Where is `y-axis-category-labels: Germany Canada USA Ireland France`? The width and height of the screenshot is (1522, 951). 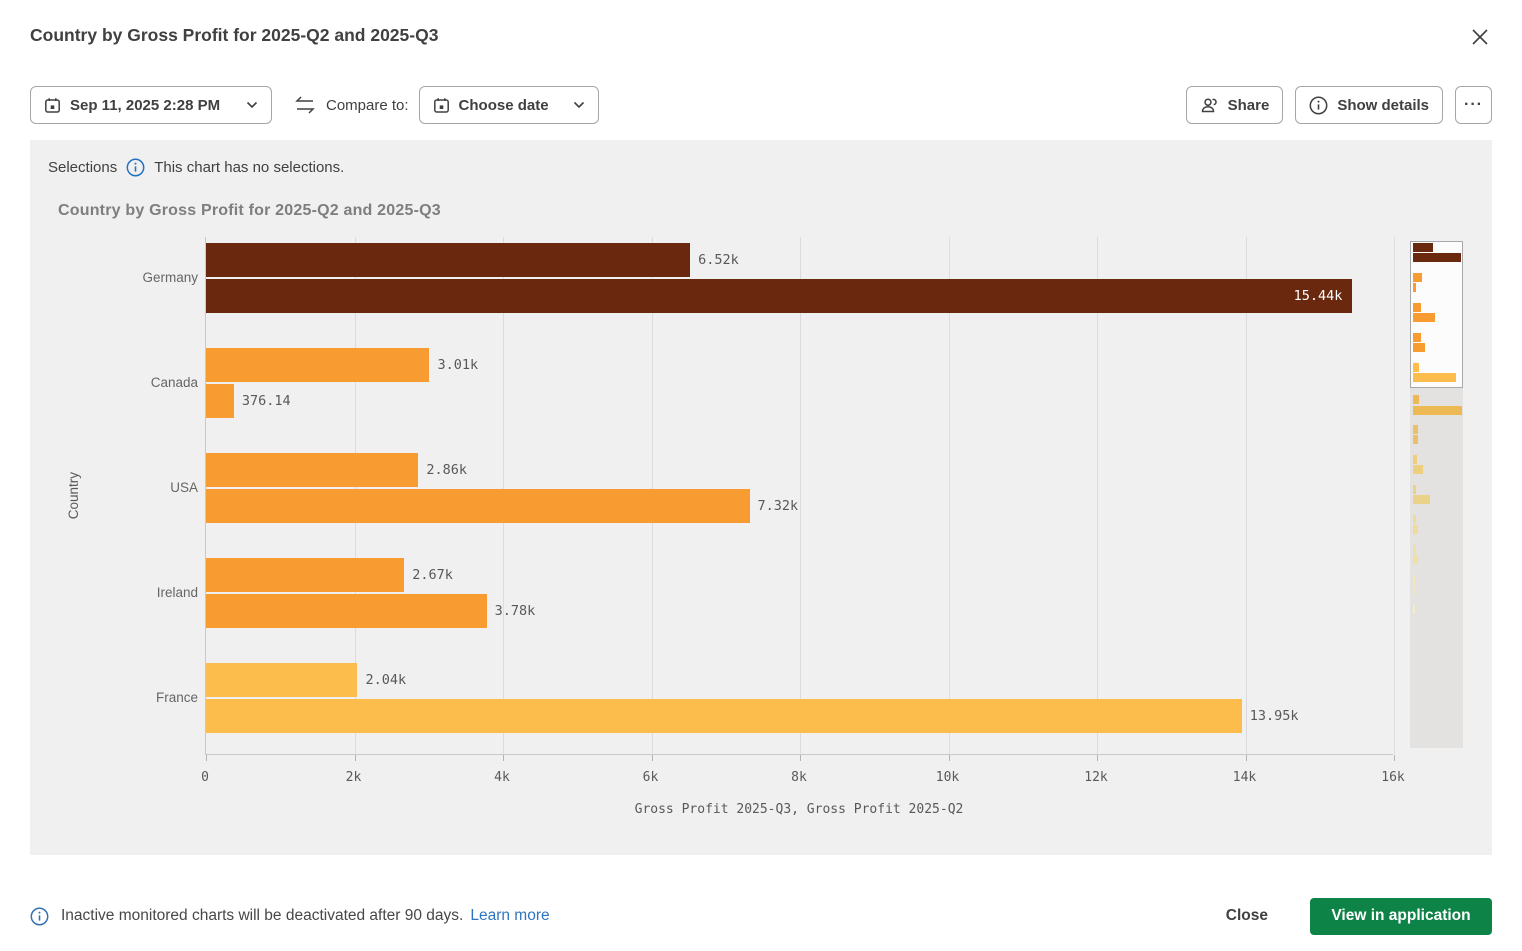 y-axis-category-labels: Germany Canada USA Ireland France is located at coordinates (114, 497).